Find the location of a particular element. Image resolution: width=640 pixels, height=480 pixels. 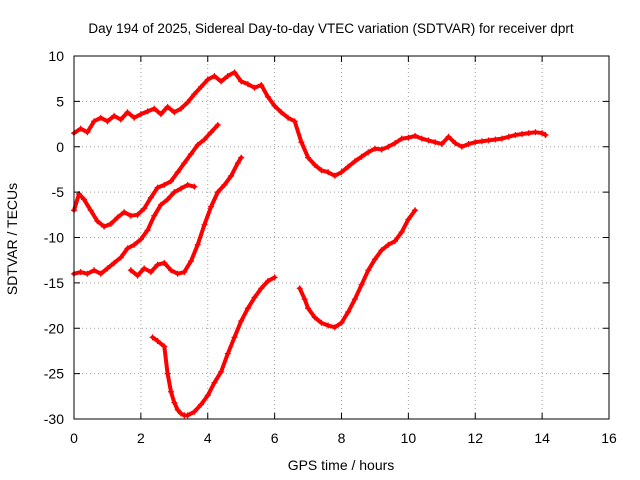

x-axis-label: GPS time / hours is located at coordinates (341, 465).